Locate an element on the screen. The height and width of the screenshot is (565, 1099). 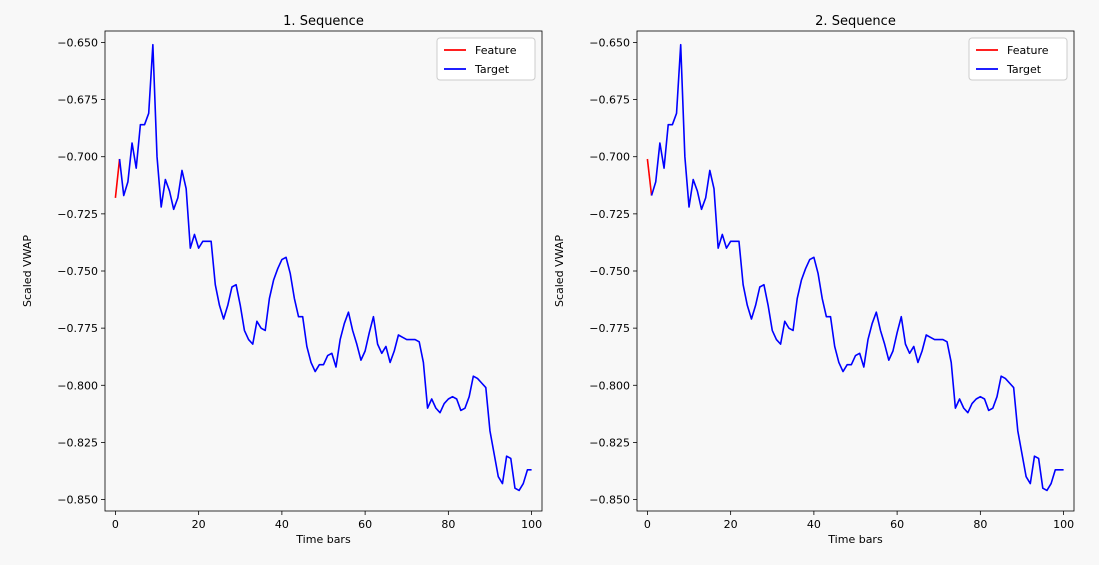
chart-1-x-axis-label: Time bars is located at coordinates (323, 539).